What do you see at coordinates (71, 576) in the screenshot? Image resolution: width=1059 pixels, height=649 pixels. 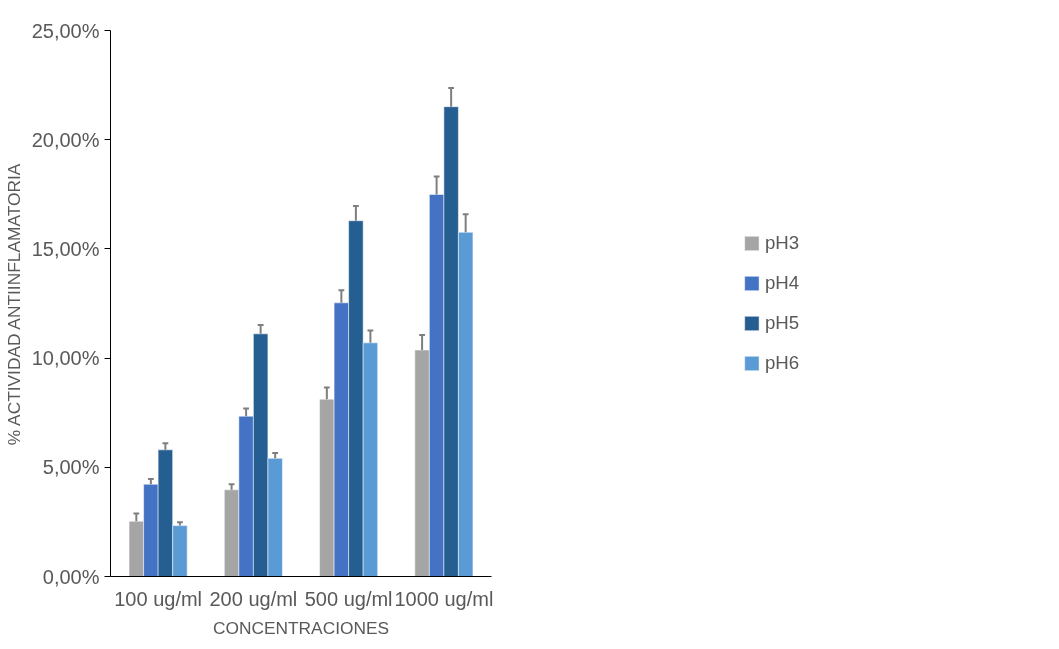 I see `y-tick-label: 0,00%` at bounding box center [71, 576].